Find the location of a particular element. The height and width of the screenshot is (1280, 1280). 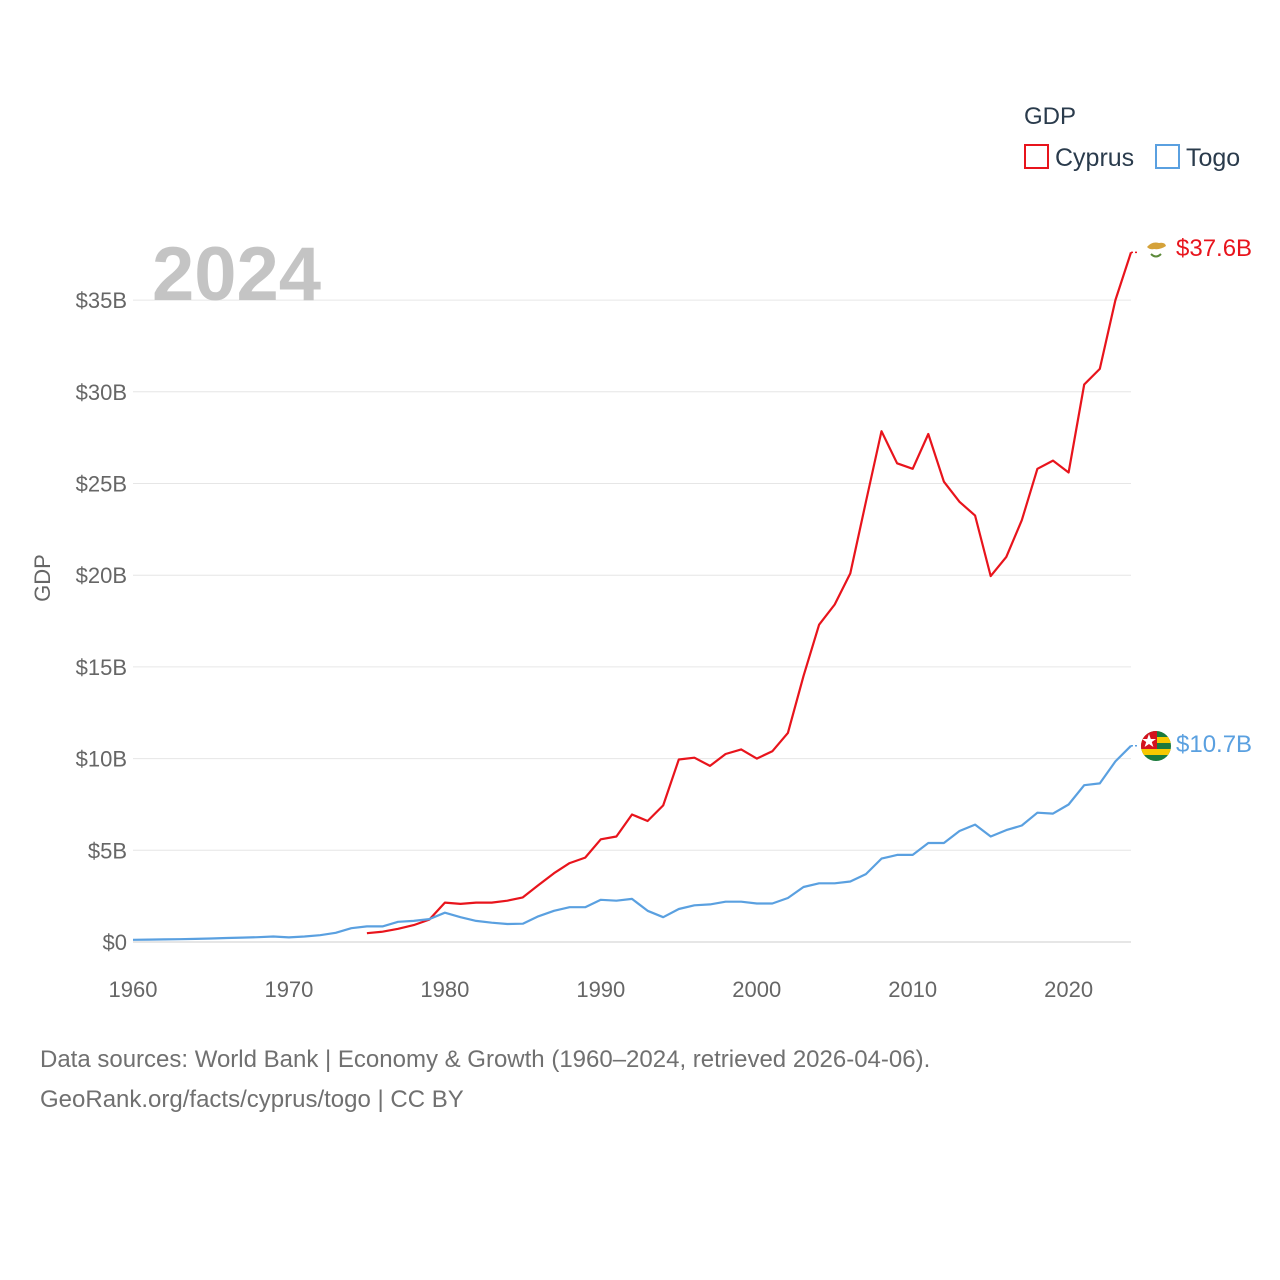

y-tick-label: $0 is located at coordinates (115, 942).